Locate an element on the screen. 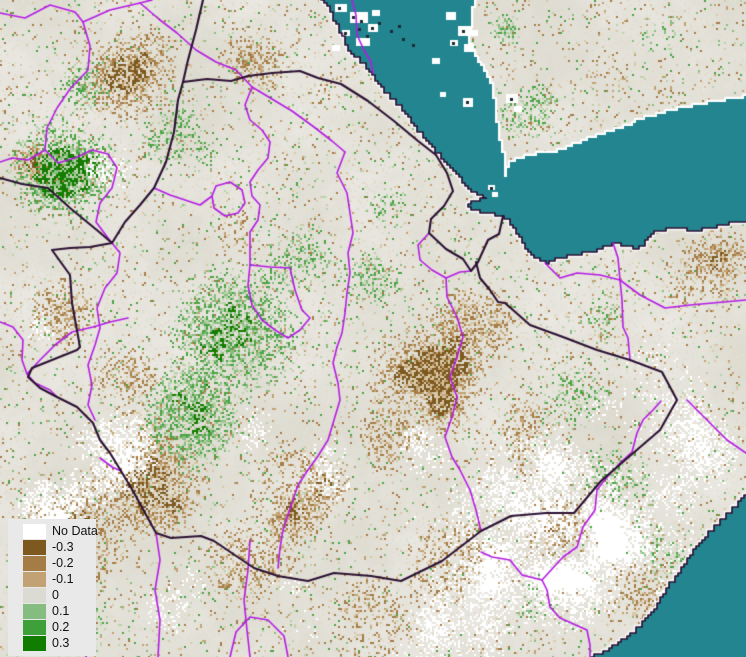 Image resolution: width=746 pixels, height=657 pixels. legend-row: -0.2 is located at coordinates (52, 563).